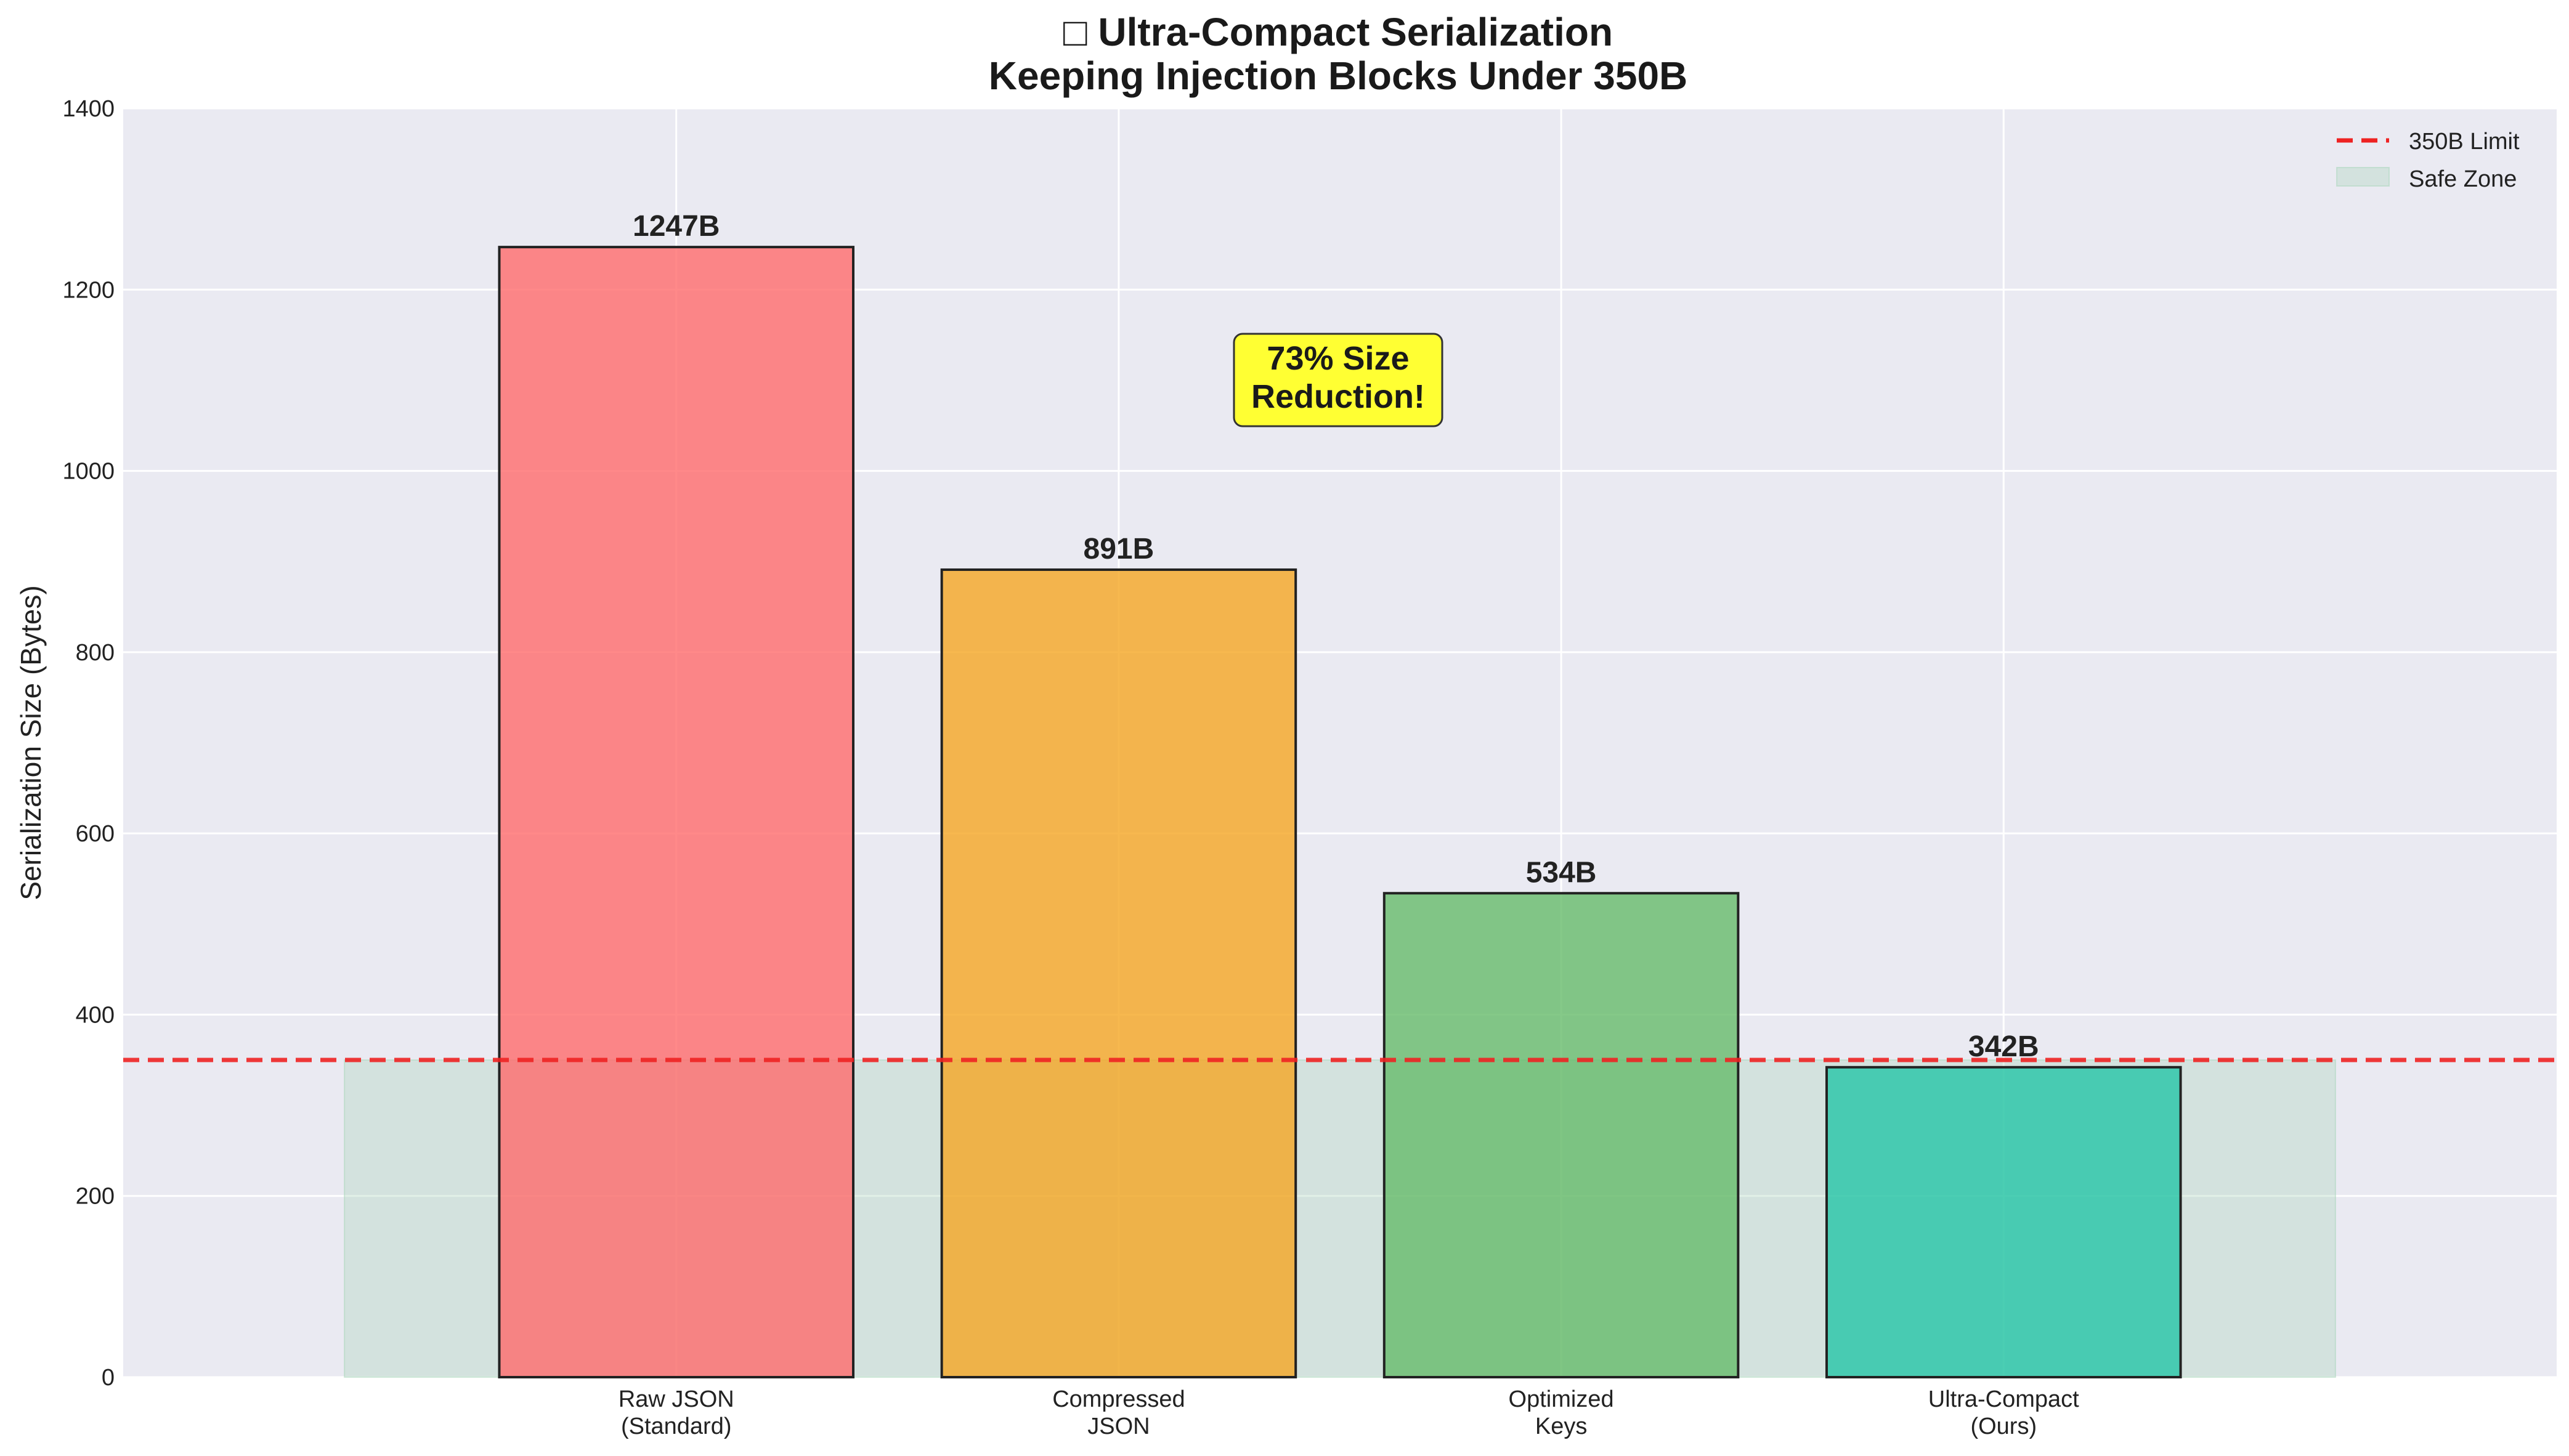 This screenshot has height=1456, width=2569. Describe the element at coordinates (1561, 872) in the screenshot. I see `data-label-2: 534B` at that location.